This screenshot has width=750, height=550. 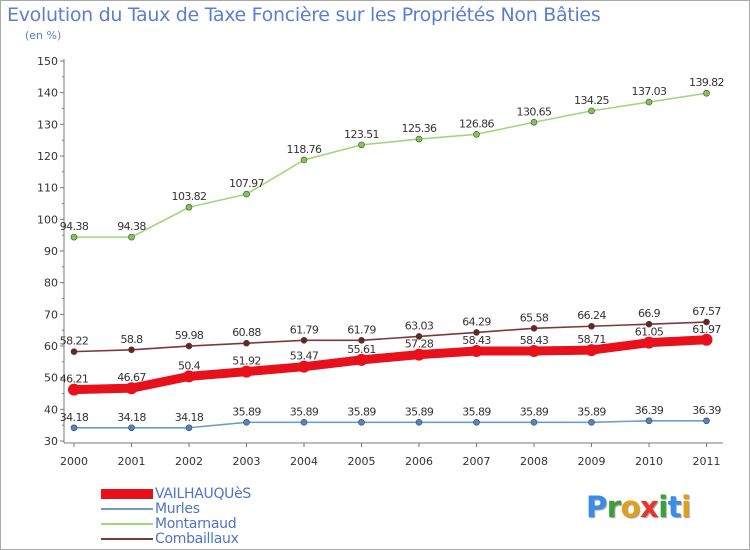 What do you see at coordinates (674, 507) in the screenshot?
I see `logo-letter: t` at bounding box center [674, 507].